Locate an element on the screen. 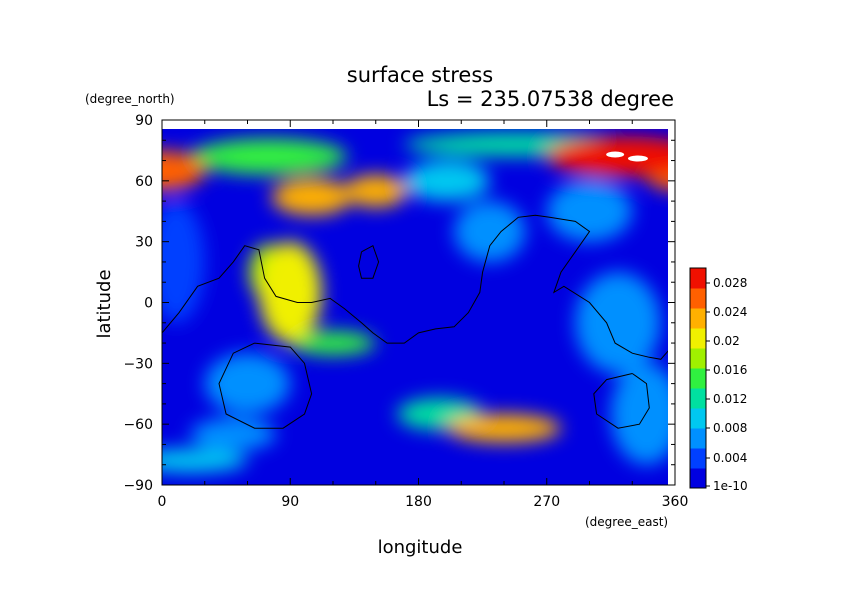  colorbar-tick-label: 0.012 is located at coordinates (730, 399).